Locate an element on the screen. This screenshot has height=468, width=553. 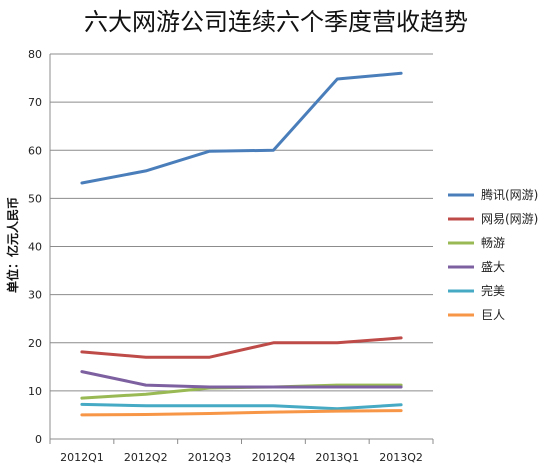
x-tick-label: 2013Q1 is located at coordinates (337, 457).